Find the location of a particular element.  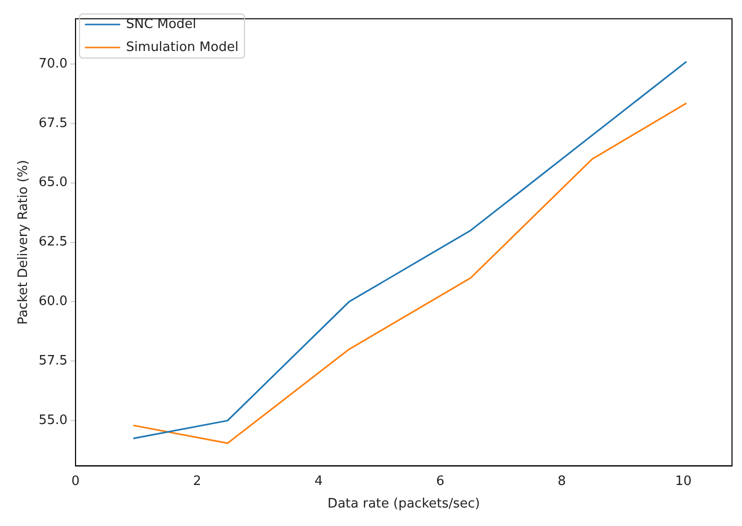

x-axis-title: Data rate (packets/sec) is located at coordinates (404, 504).